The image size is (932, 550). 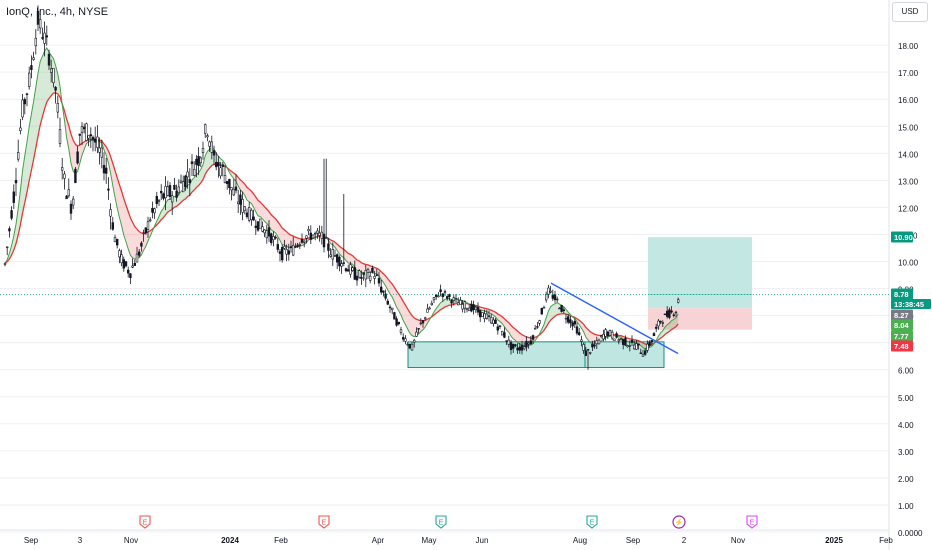 What do you see at coordinates (700, 273) in the screenshot?
I see `target-zone` at bounding box center [700, 273].